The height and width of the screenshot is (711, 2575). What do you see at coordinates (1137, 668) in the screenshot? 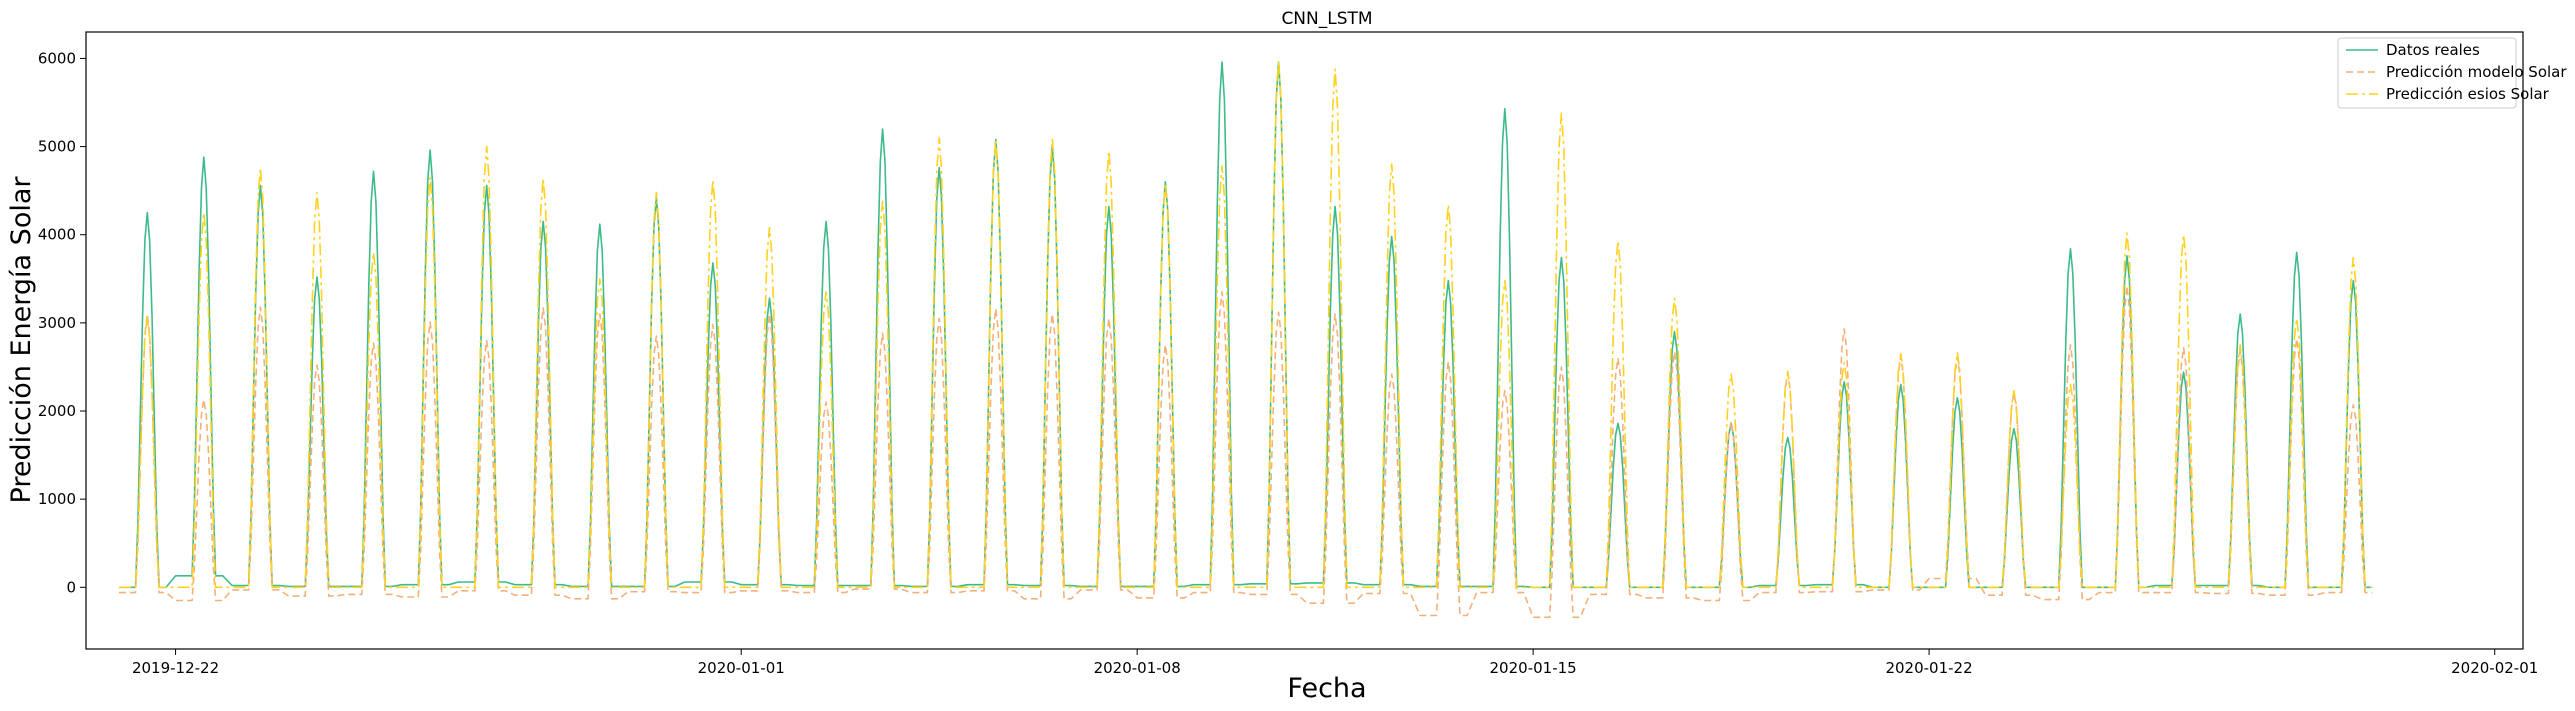
I see `x-tick-label: 2020-01-08` at bounding box center [1137, 668].